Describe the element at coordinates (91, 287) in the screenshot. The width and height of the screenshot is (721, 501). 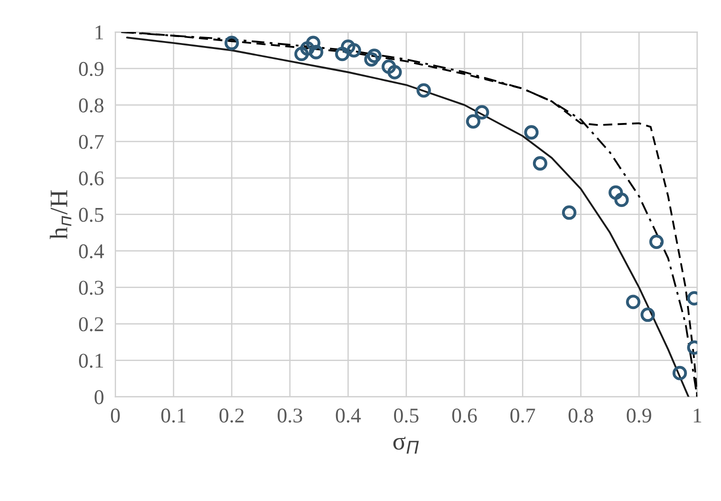
I see `y-tick-label: 0.3` at that location.